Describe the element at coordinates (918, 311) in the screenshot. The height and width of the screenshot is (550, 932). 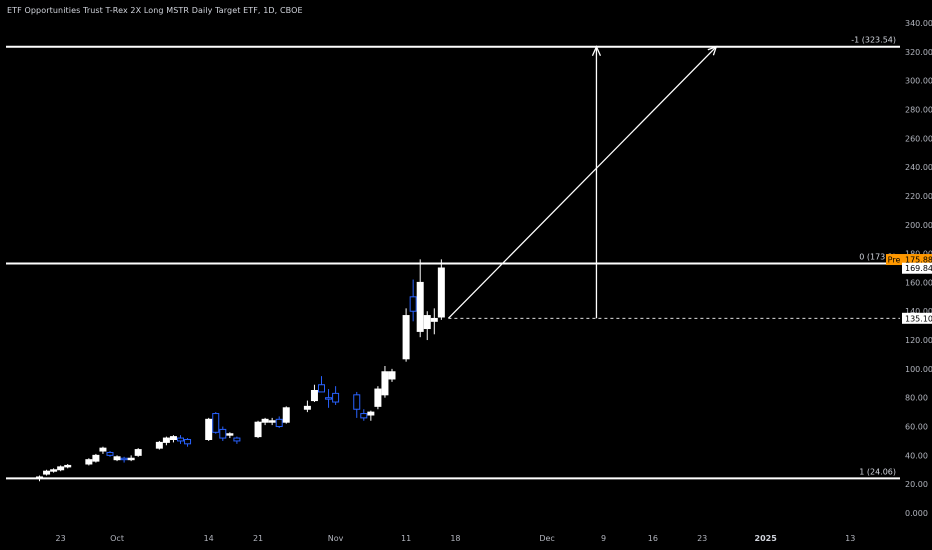
I see `y-tick-label: 140.00` at that location.